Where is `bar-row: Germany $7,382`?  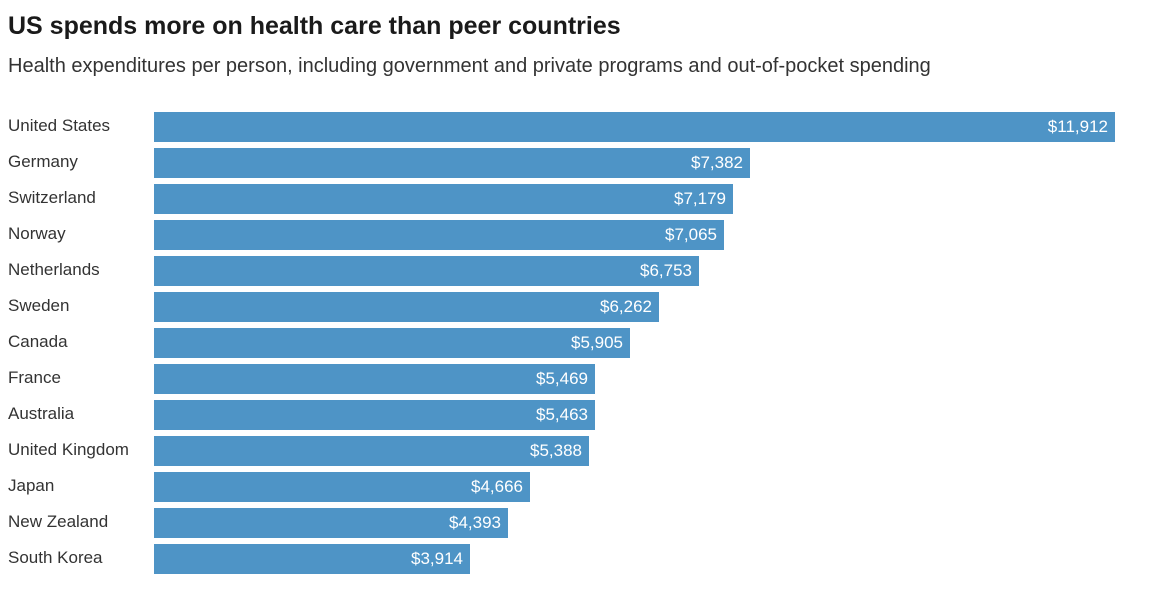
bar-row: Germany $7,382 is located at coordinates (574, 163).